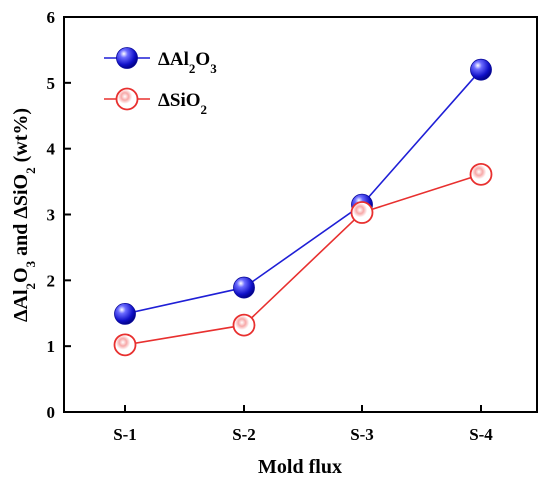 The width and height of the screenshot is (550, 482). I want to click on label-text: and ΔSiO, so click(21, 217).